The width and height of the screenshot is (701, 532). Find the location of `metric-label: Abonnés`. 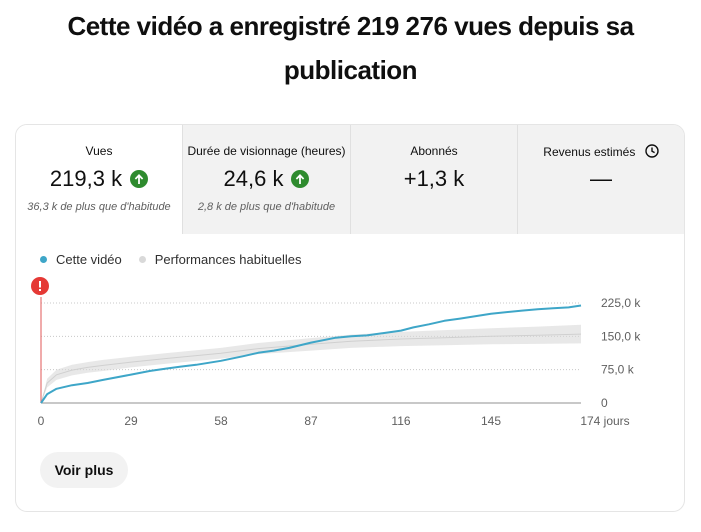

metric-label: Abonnés is located at coordinates (434, 151).